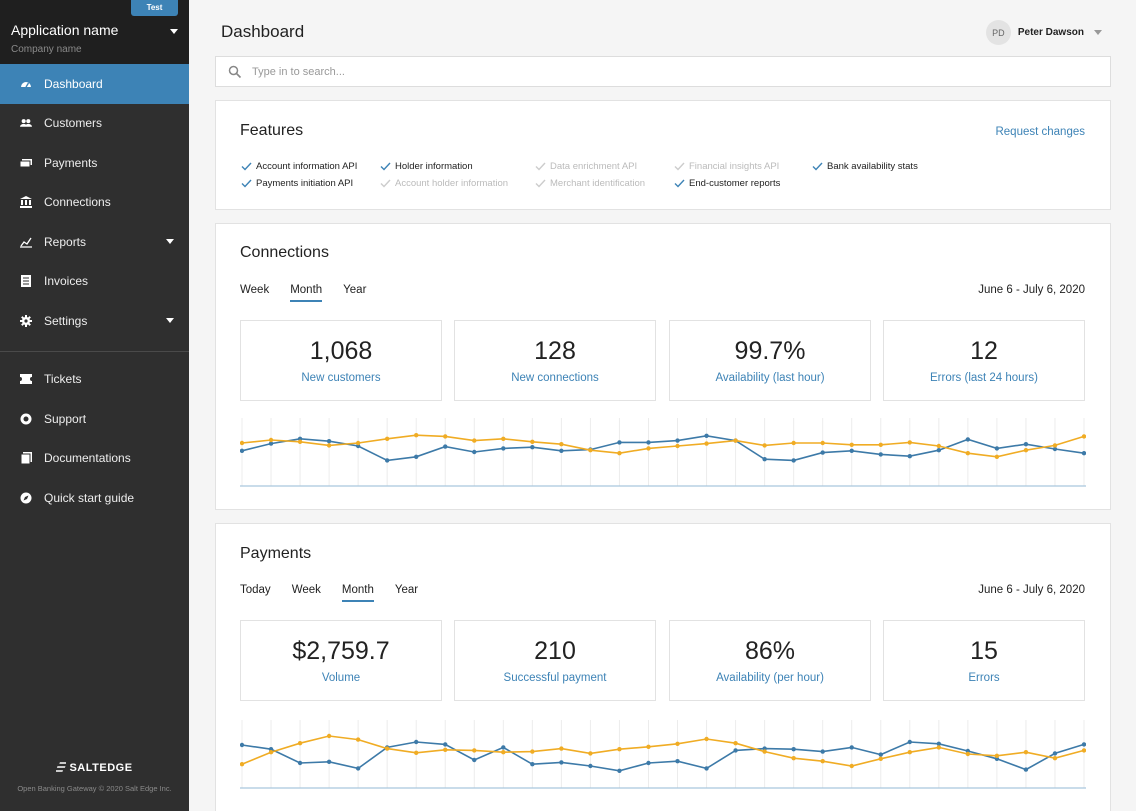 The image size is (1136, 811). Describe the element at coordinates (94, 459) in the screenshot. I see `sidebar-item-documentations: Documentations` at that location.